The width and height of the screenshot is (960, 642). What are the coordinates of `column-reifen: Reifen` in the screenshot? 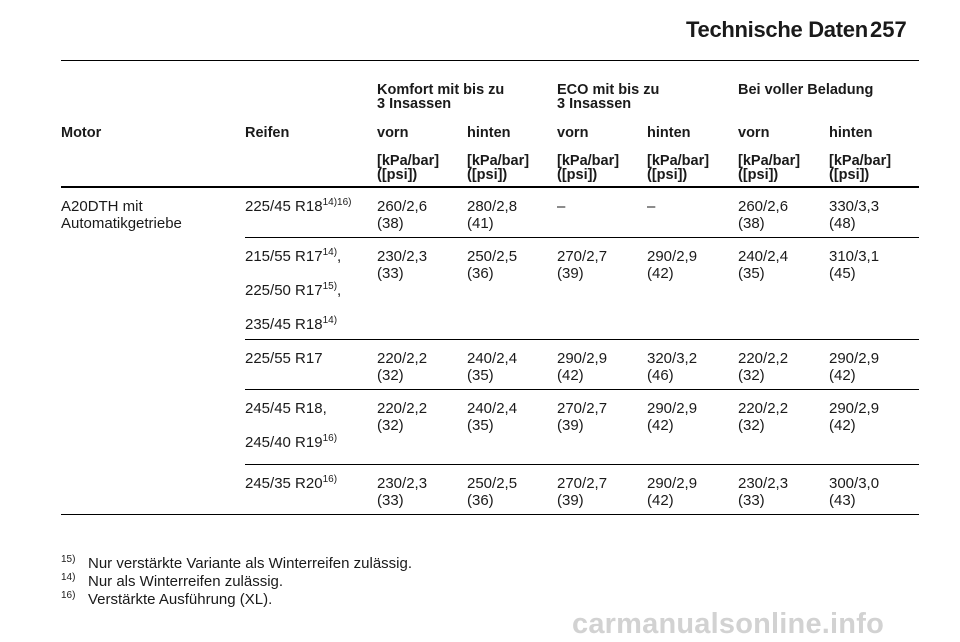 It's located at (267, 133).